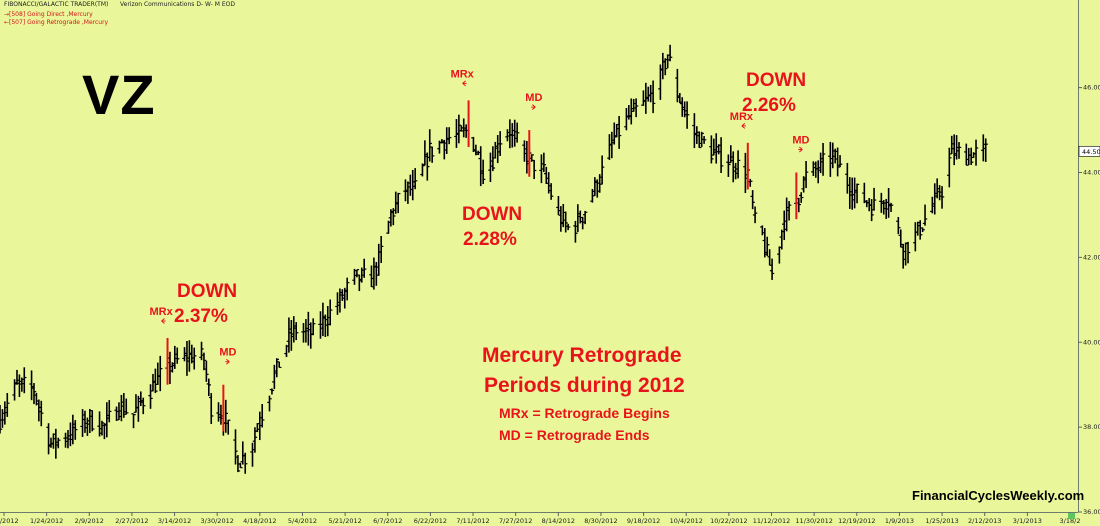 Image resolution: width=1100 pixels, height=526 pixels. What do you see at coordinates (728, 521) in the screenshot?
I see `x-tick-label: 10/22/2012` at bounding box center [728, 521].